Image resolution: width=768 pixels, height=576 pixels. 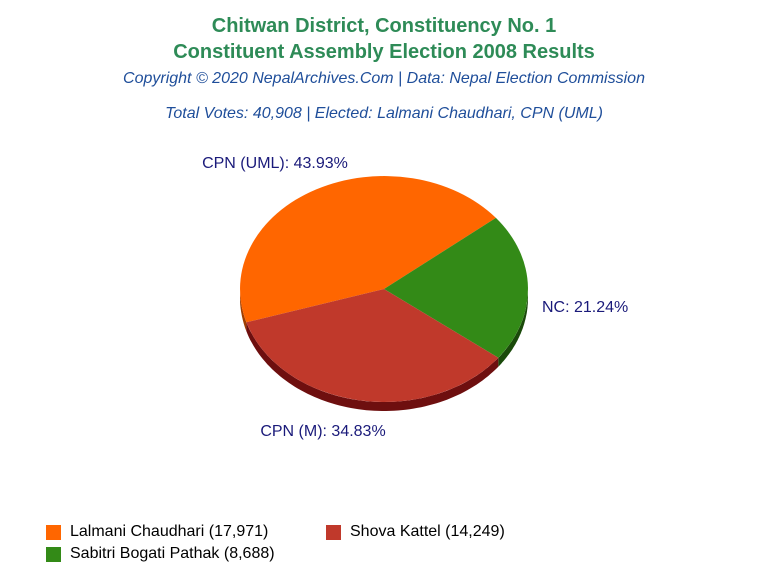 I want to click on pie-side-cpn-m-, so click(x=372, y=366).